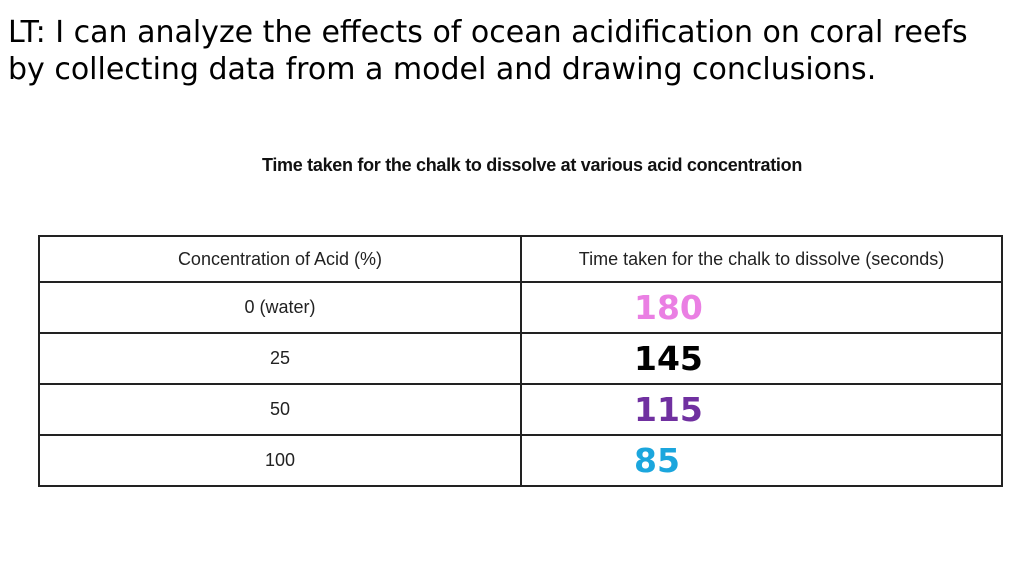  I want to click on concentration-cell: 50, so click(280, 409).